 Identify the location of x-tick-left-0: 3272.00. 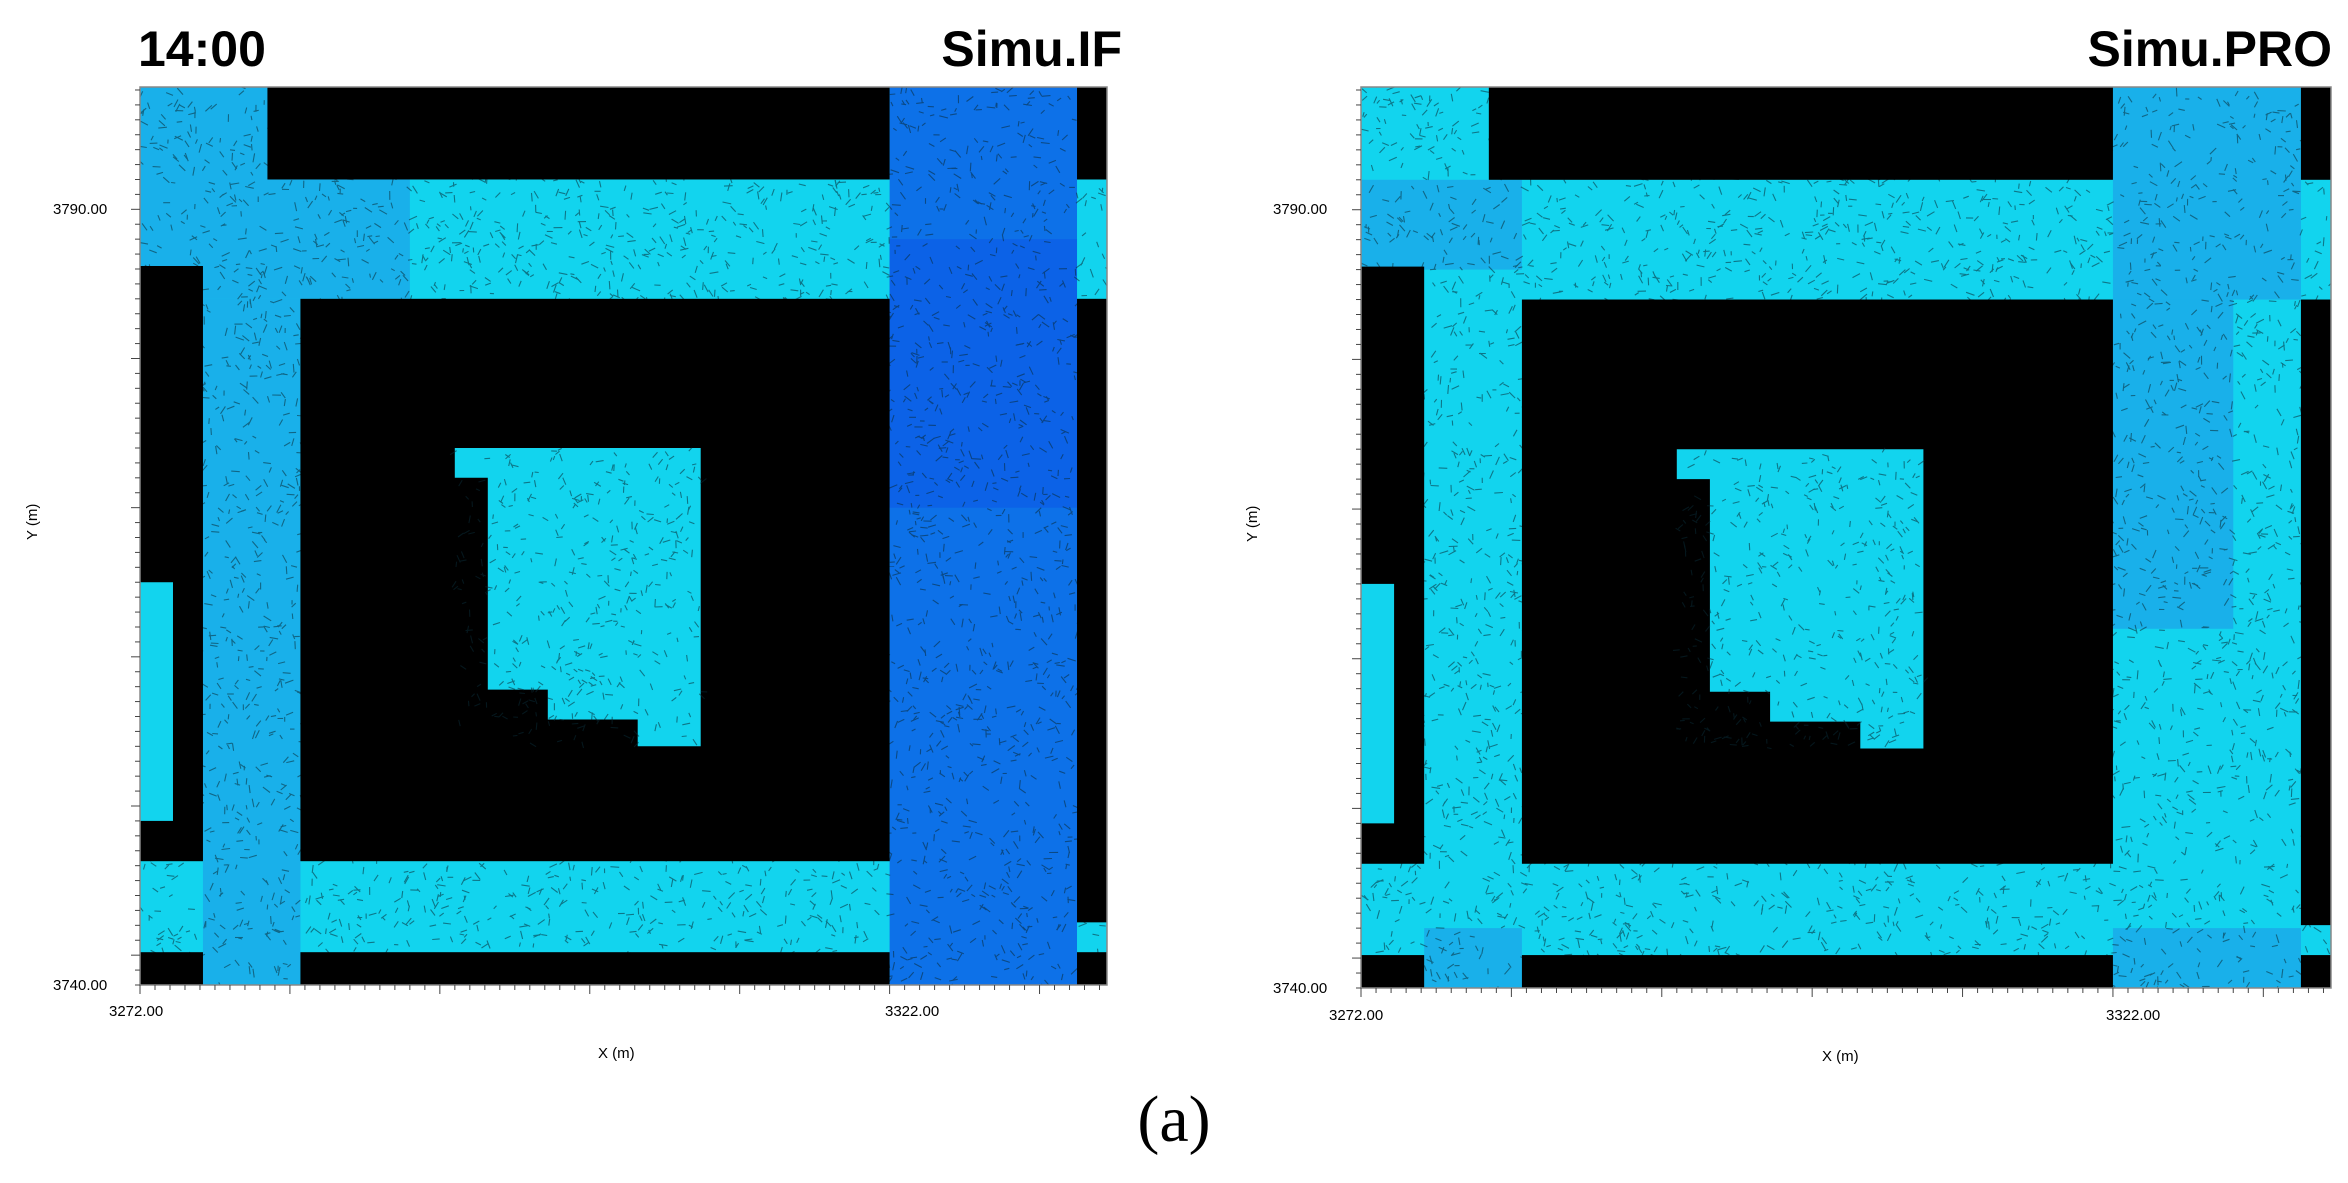
(136, 1011).